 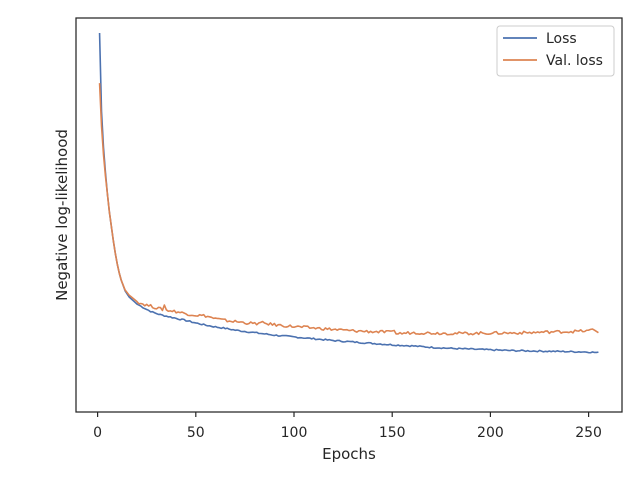 I want to click on legend: Loss Val. loss, so click(x=555, y=51).